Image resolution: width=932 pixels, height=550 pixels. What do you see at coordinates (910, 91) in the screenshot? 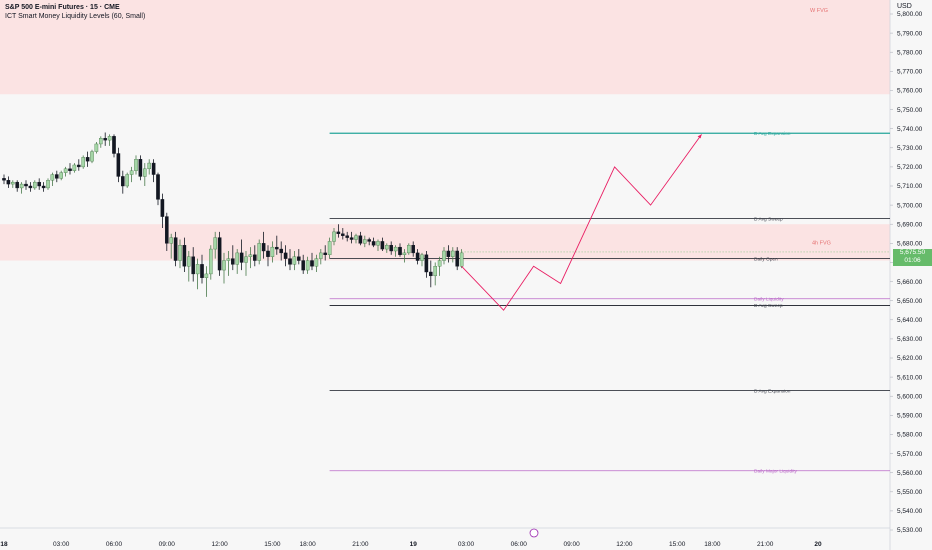
I see `price-tick-label: 5,760.00` at bounding box center [910, 91].